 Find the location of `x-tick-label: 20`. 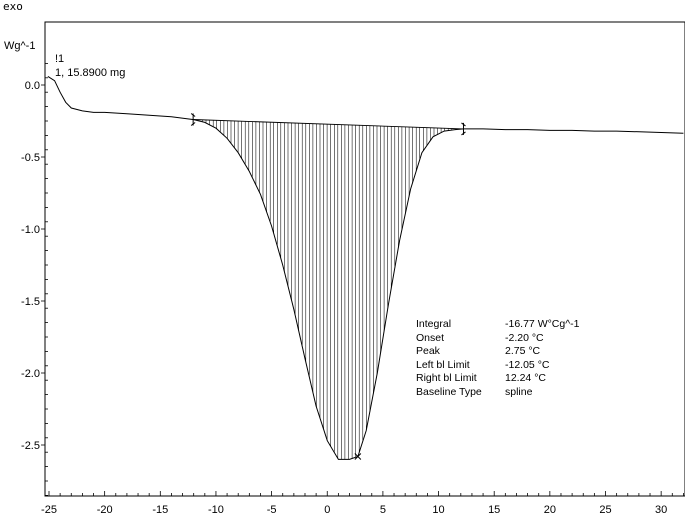

x-tick-label: 20 is located at coordinates (550, 510).